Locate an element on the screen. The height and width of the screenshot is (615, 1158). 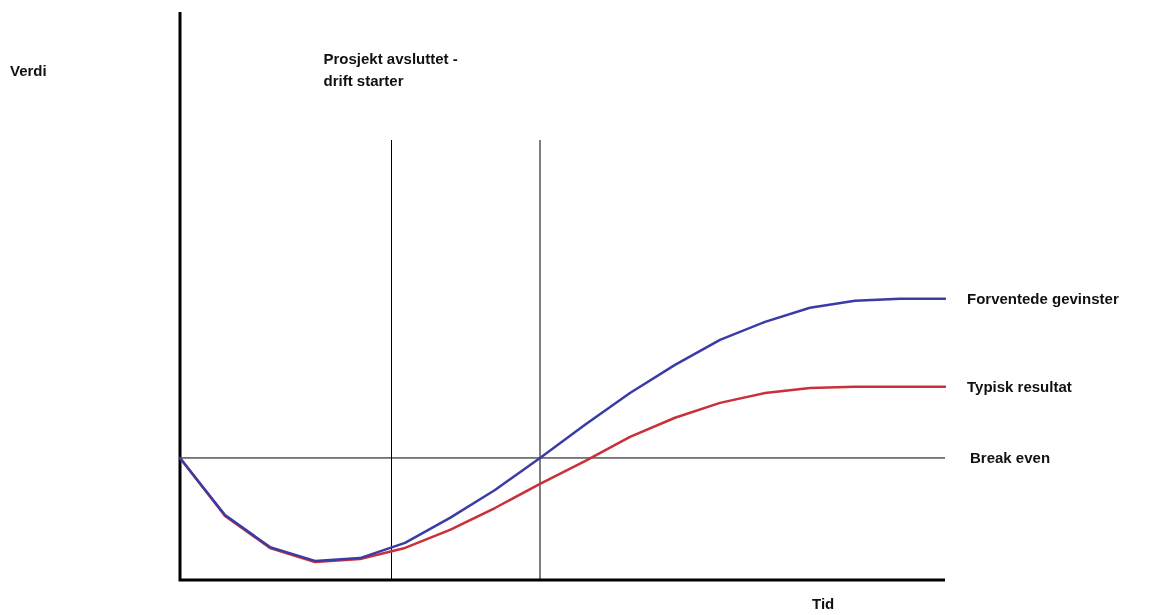
ref-line-label: Break even is located at coordinates (1010, 457).